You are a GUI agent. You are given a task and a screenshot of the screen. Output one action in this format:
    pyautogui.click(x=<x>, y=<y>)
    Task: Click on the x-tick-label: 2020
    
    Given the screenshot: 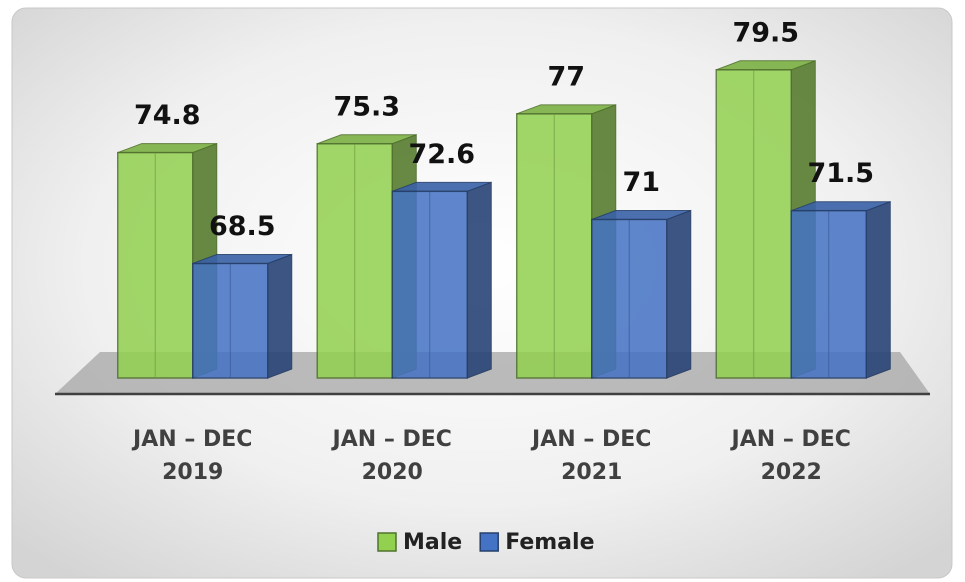 What is the action you would take?
    pyautogui.click(x=392, y=472)
    